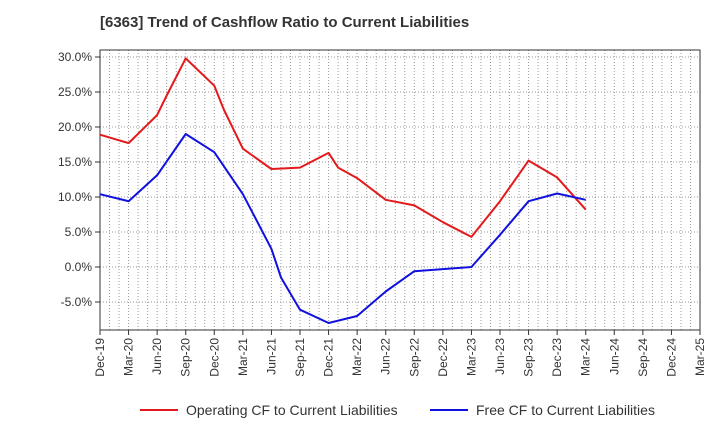 This screenshot has width=720, height=440. What do you see at coordinates (671, 357) in the screenshot?
I see `x-tick-label: Dec-24` at bounding box center [671, 357].